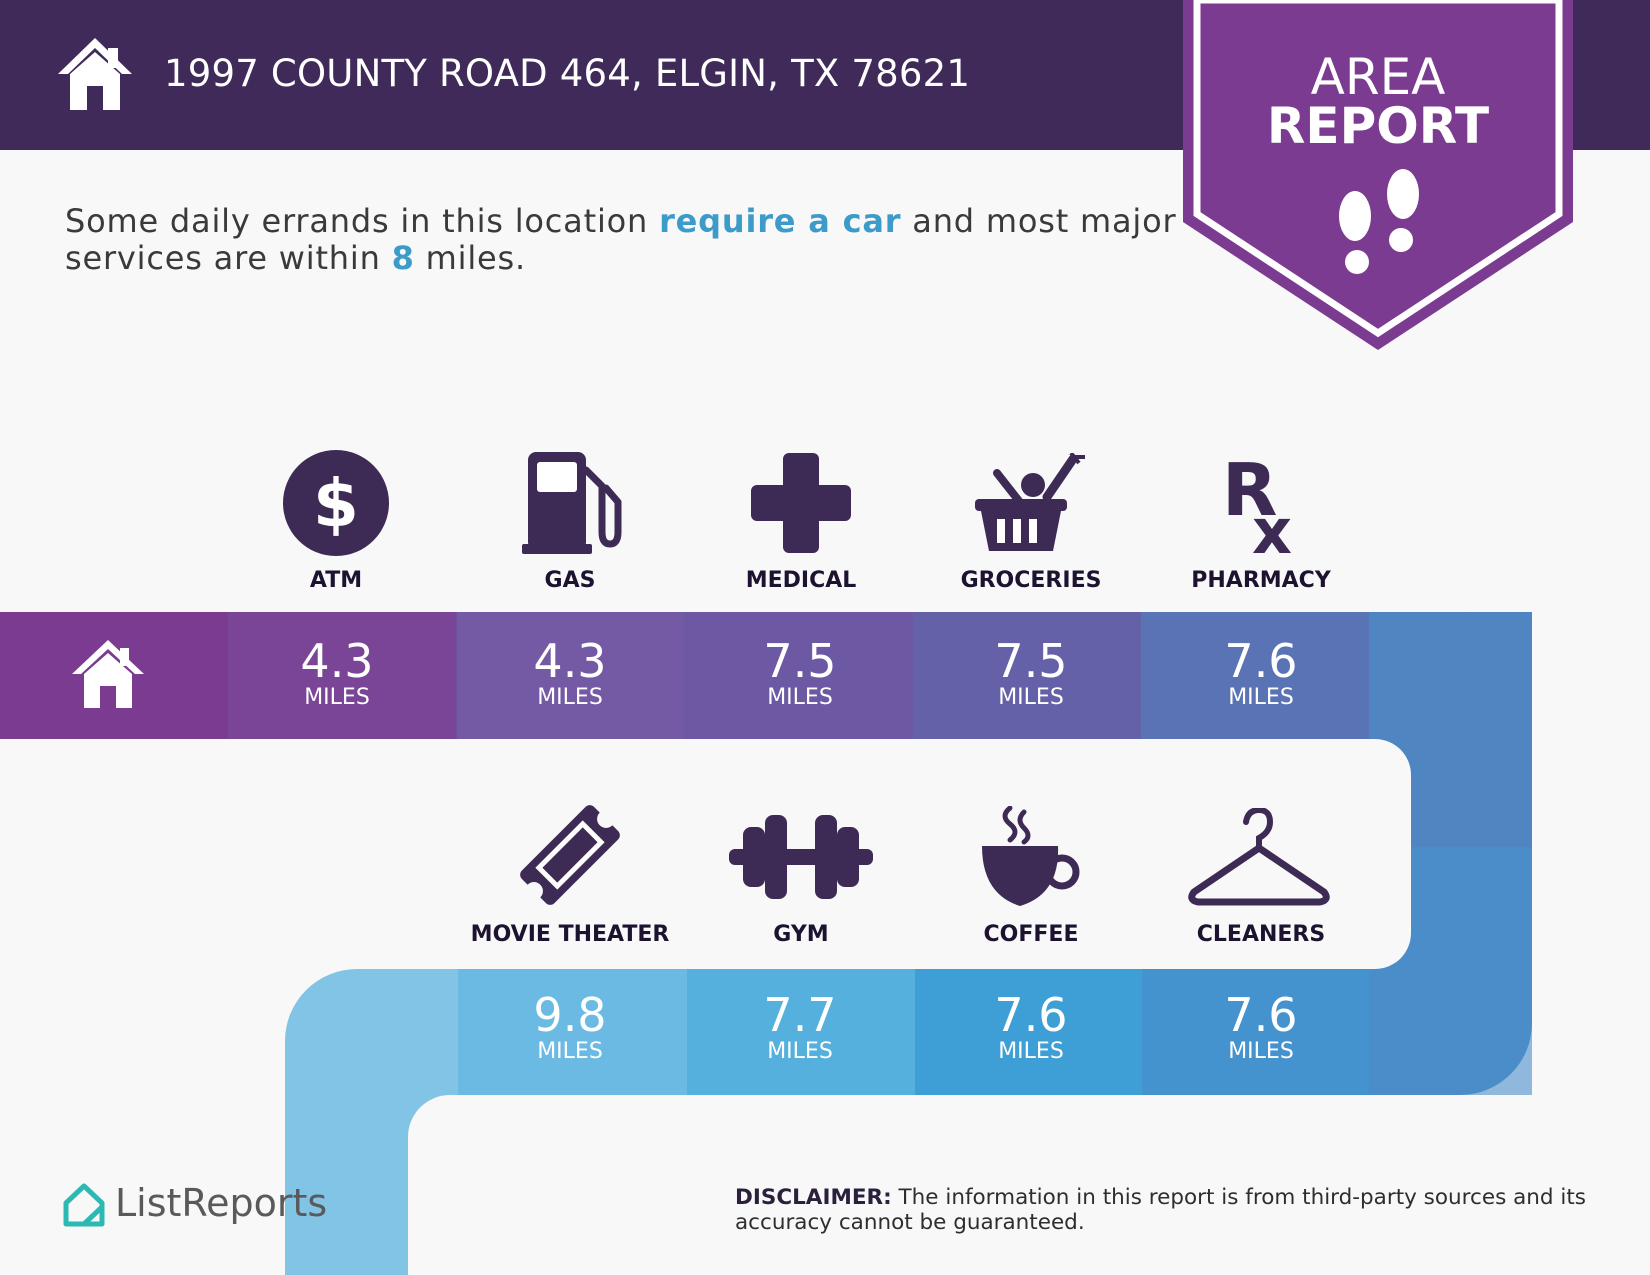 This screenshot has width=1650, height=1275. I want to click on grocery-basket-icon, so click(1030, 502).